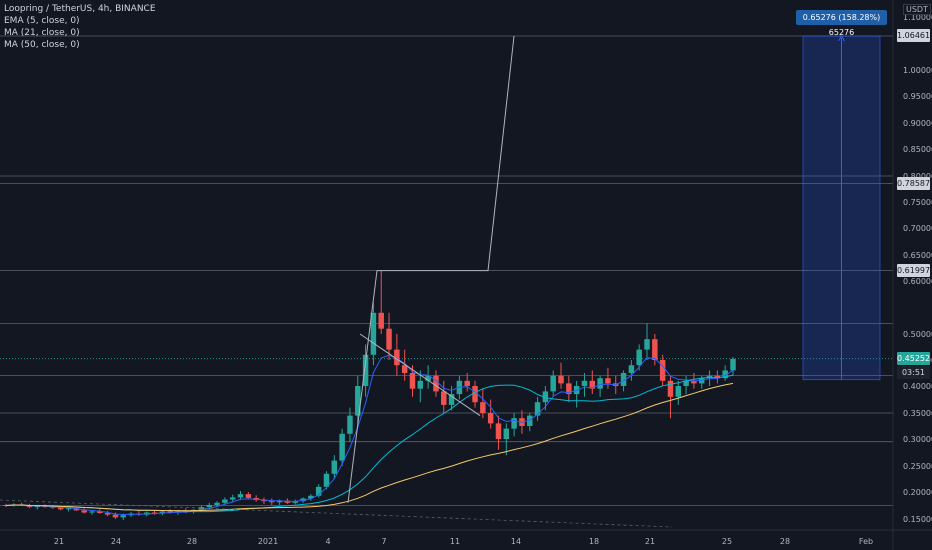 This screenshot has width=932, height=550. What do you see at coordinates (383, 541) in the screenshot?
I see `x-tick-label: 7` at bounding box center [383, 541].